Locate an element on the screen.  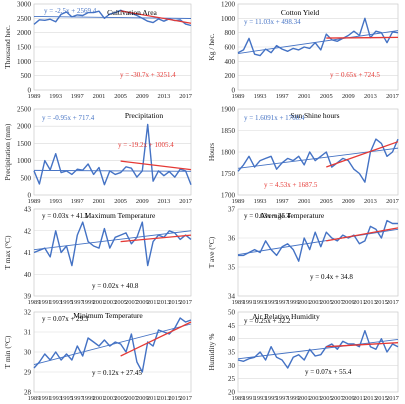
chart-title: Average Temperature is located at coordinates (292, 215).